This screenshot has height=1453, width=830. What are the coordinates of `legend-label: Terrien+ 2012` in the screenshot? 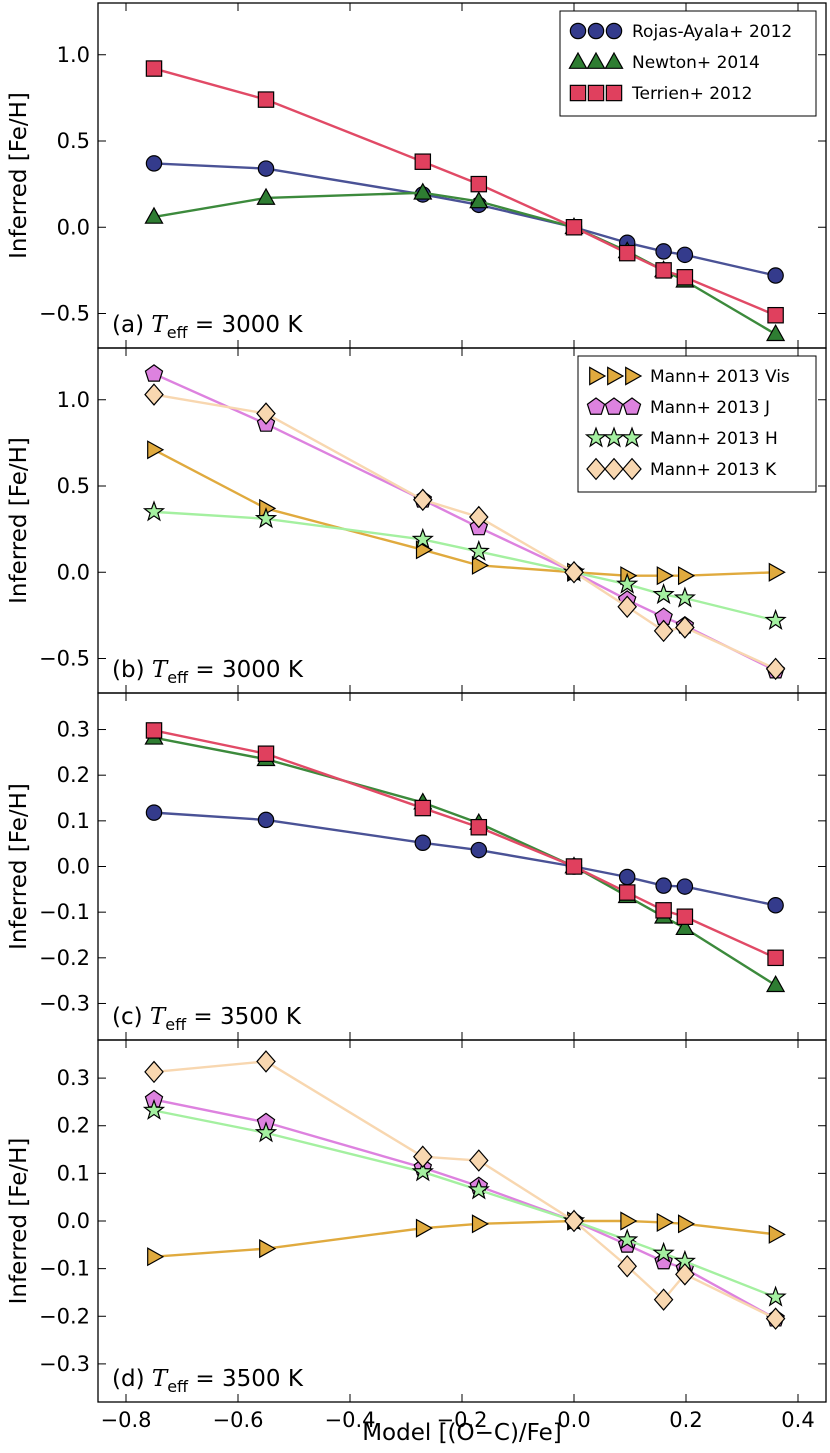 It's located at (692, 94).